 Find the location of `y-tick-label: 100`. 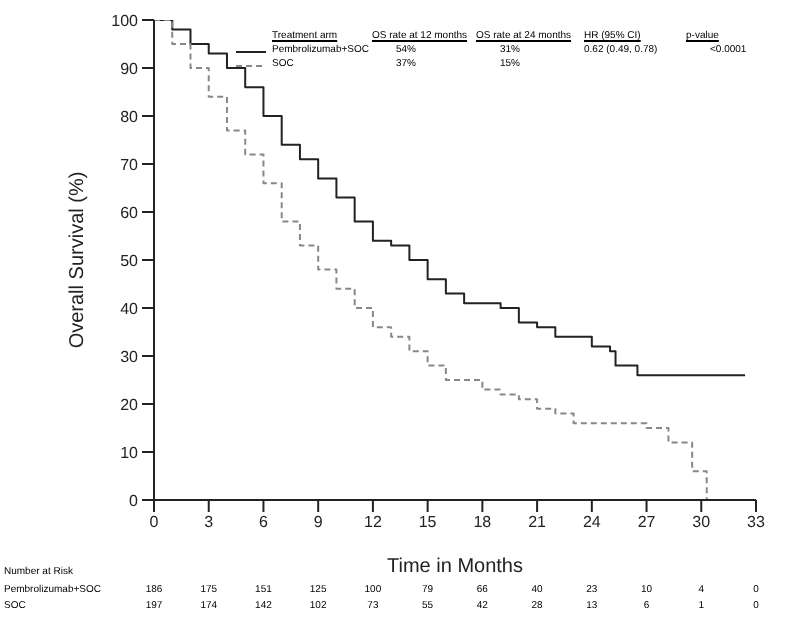

y-tick-label: 100 is located at coordinates (125, 20).